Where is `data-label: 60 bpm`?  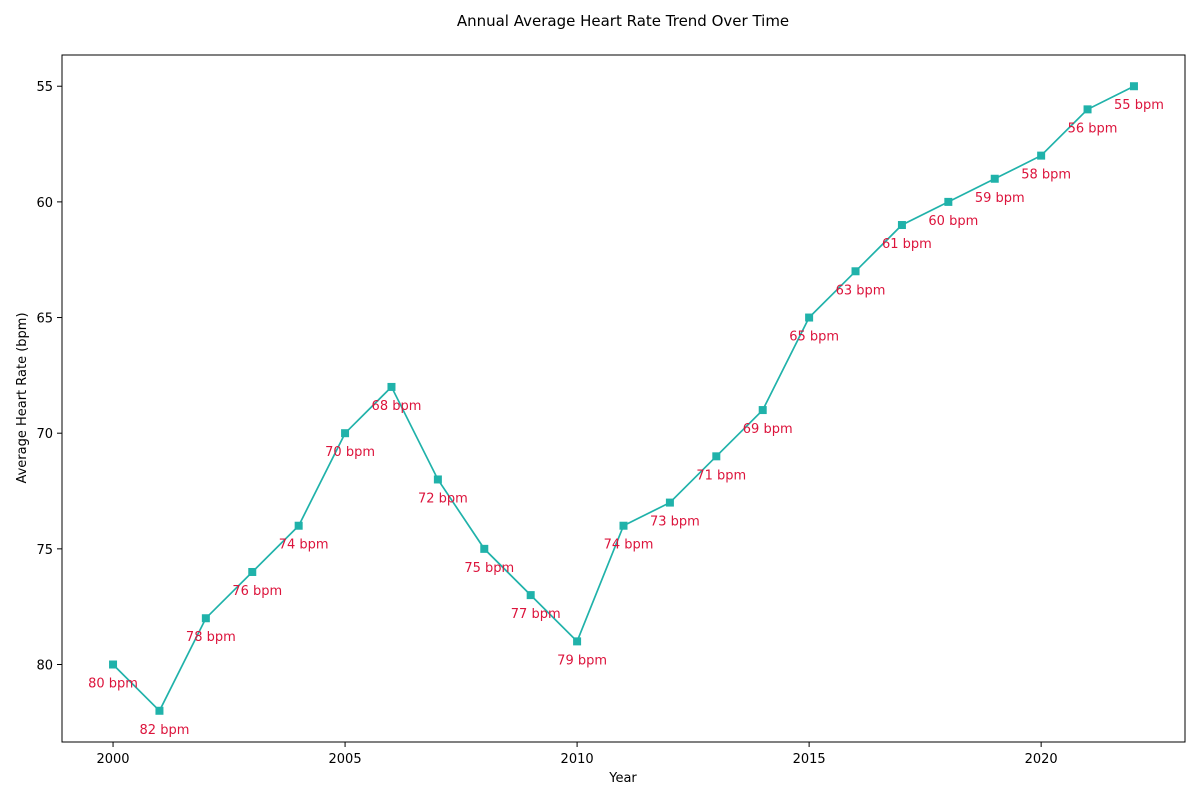 data-label: 60 bpm is located at coordinates (953, 221).